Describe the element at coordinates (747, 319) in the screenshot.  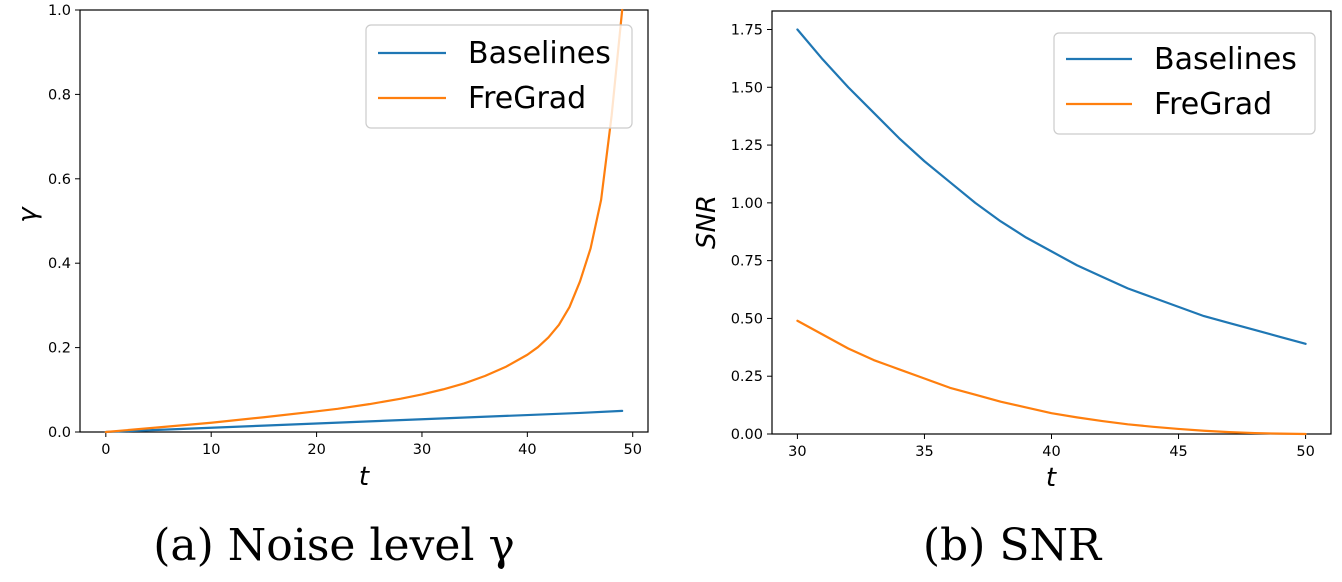
I see `y-tick-label: 0.50` at that location.